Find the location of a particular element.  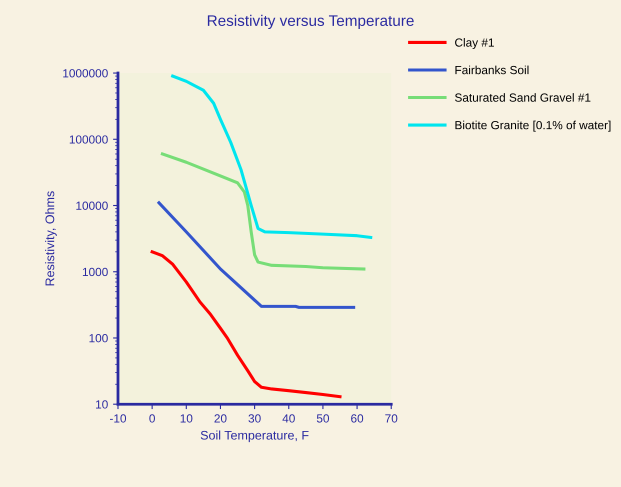

y-tick-label: 1000 is located at coordinates (95, 272).